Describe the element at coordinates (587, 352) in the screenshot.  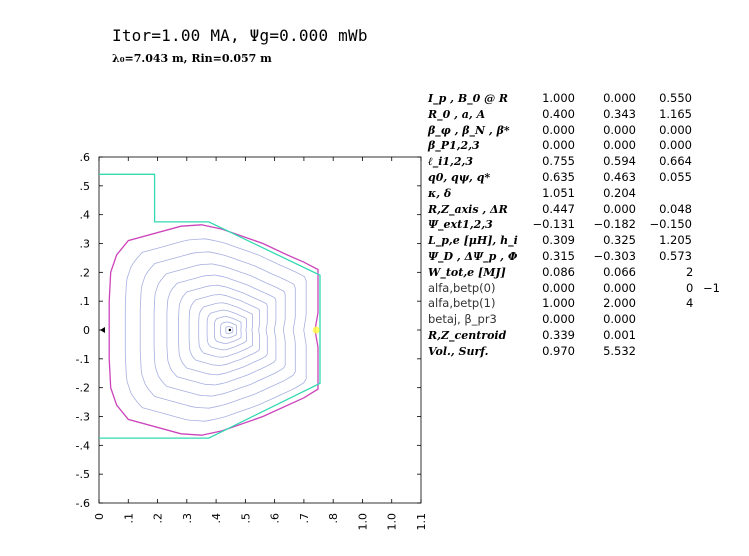
I see `param-row: Vol., Surf. 0.970 5.532` at that location.